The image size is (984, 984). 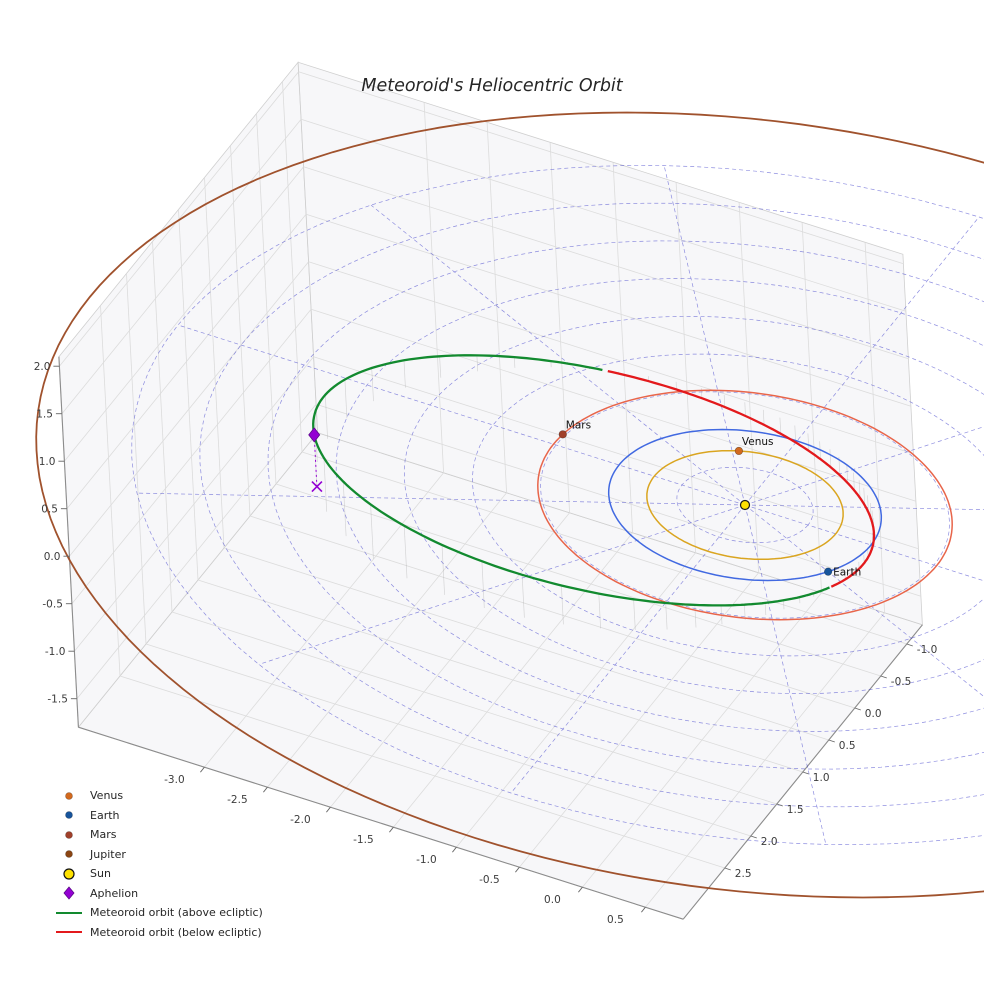 I want to click on y-tick-label: 2.0, so click(x=769, y=842).